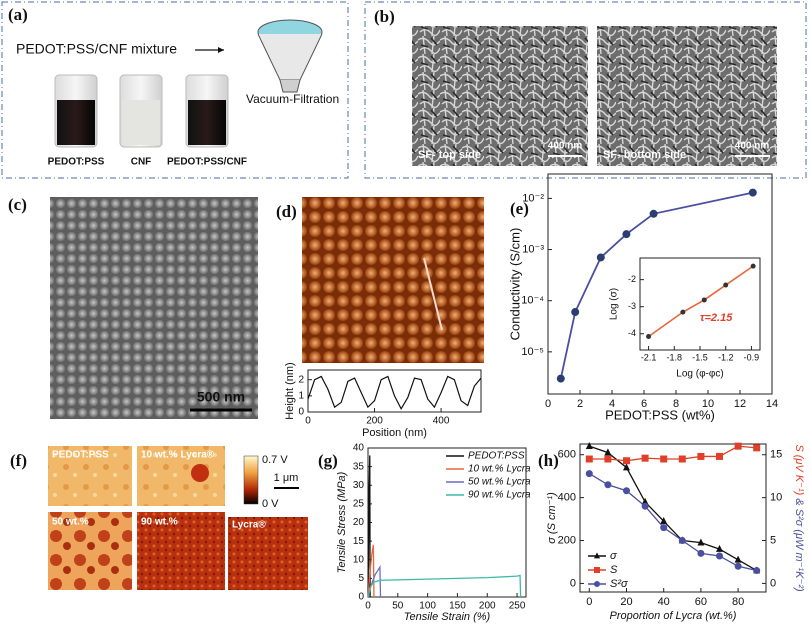 Image resolution: width=810 pixels, height=628 pixels. I want to click on x-axis-label: Proportion of Lycra (wt.%), so click(673, 616).